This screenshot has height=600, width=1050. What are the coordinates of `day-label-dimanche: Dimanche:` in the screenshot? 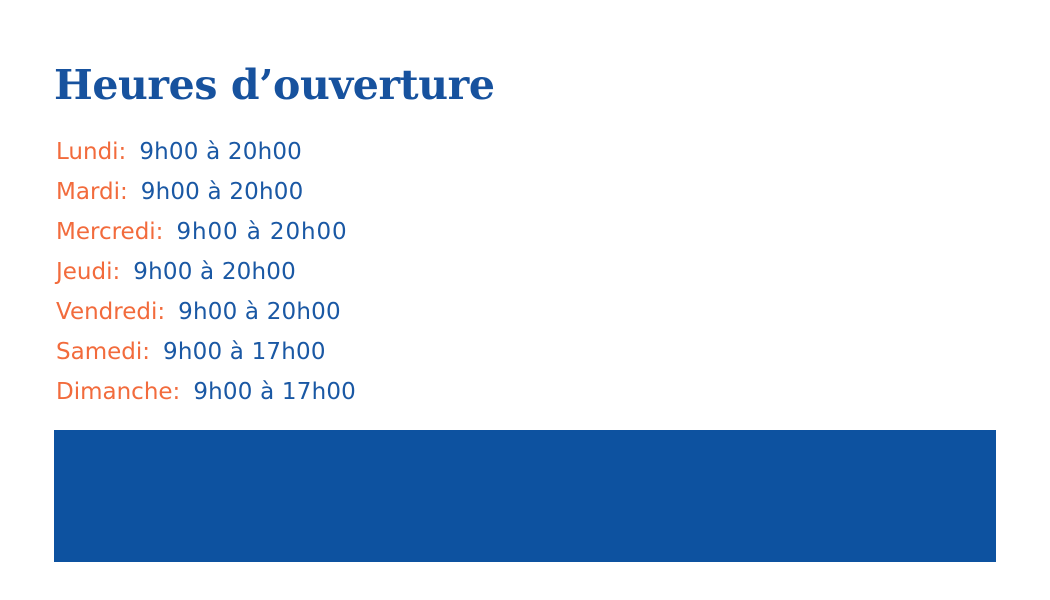 It's located at (118, 392).